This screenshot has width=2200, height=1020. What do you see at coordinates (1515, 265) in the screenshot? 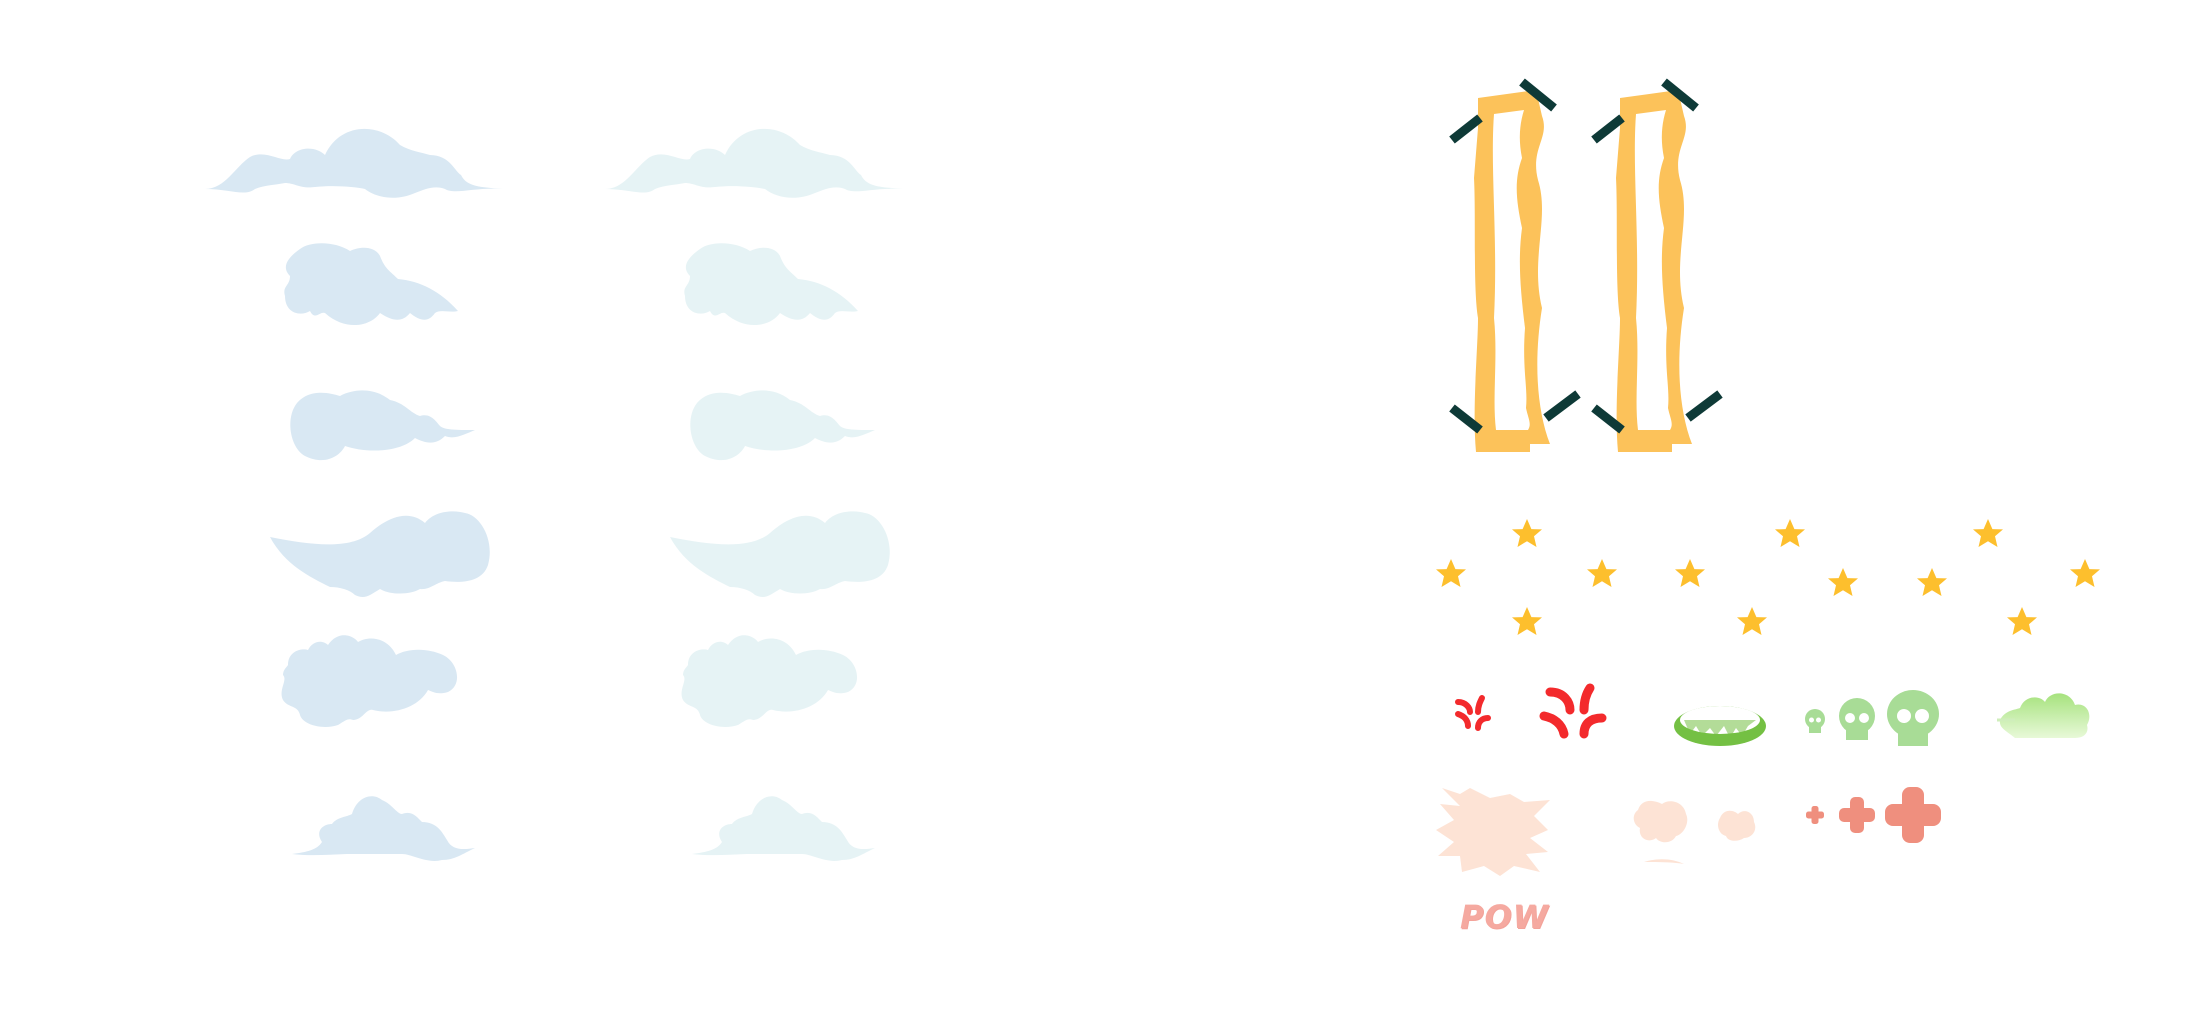
I see `scroll-left` at bounding box center [1515, 265].